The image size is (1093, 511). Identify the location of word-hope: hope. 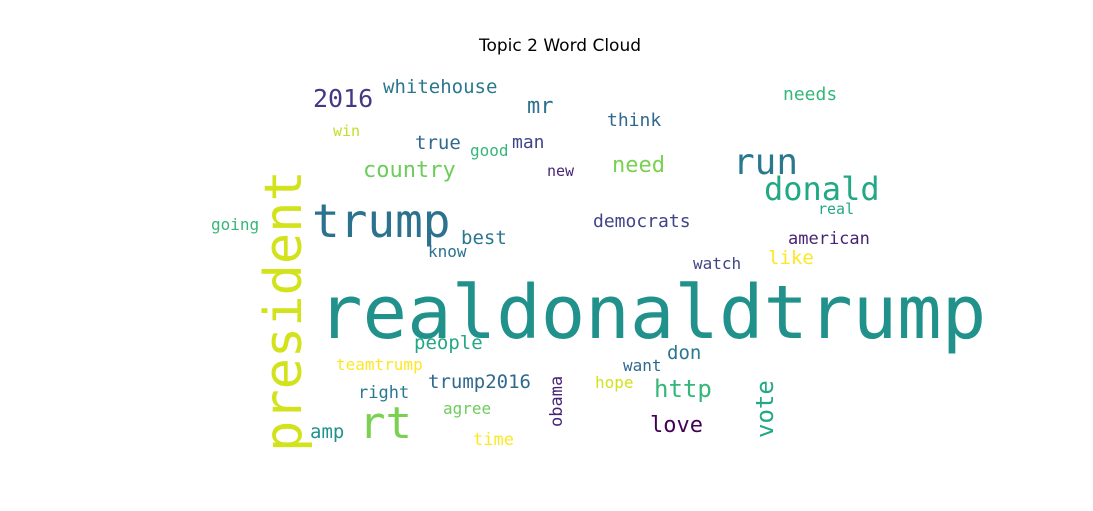
(614, 382).